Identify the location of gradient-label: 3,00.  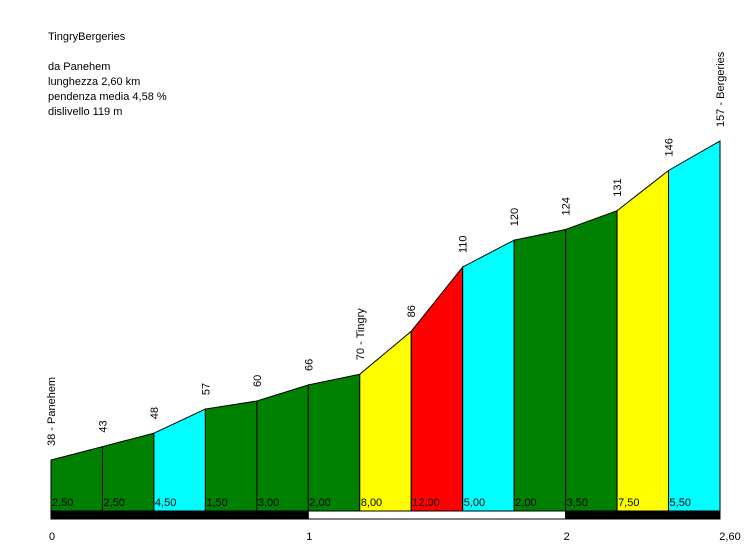
(268, 503).